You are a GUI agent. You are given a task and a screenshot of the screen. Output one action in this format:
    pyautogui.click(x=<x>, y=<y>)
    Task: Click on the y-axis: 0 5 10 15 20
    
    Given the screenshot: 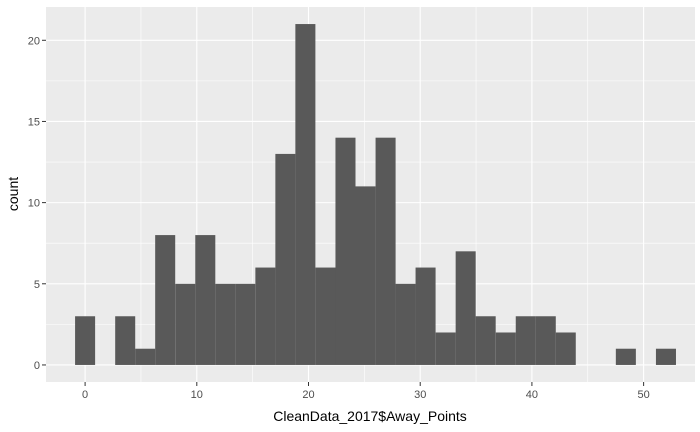 What is the action you would take?
    pyautogui.click(x=37, y=203)
    